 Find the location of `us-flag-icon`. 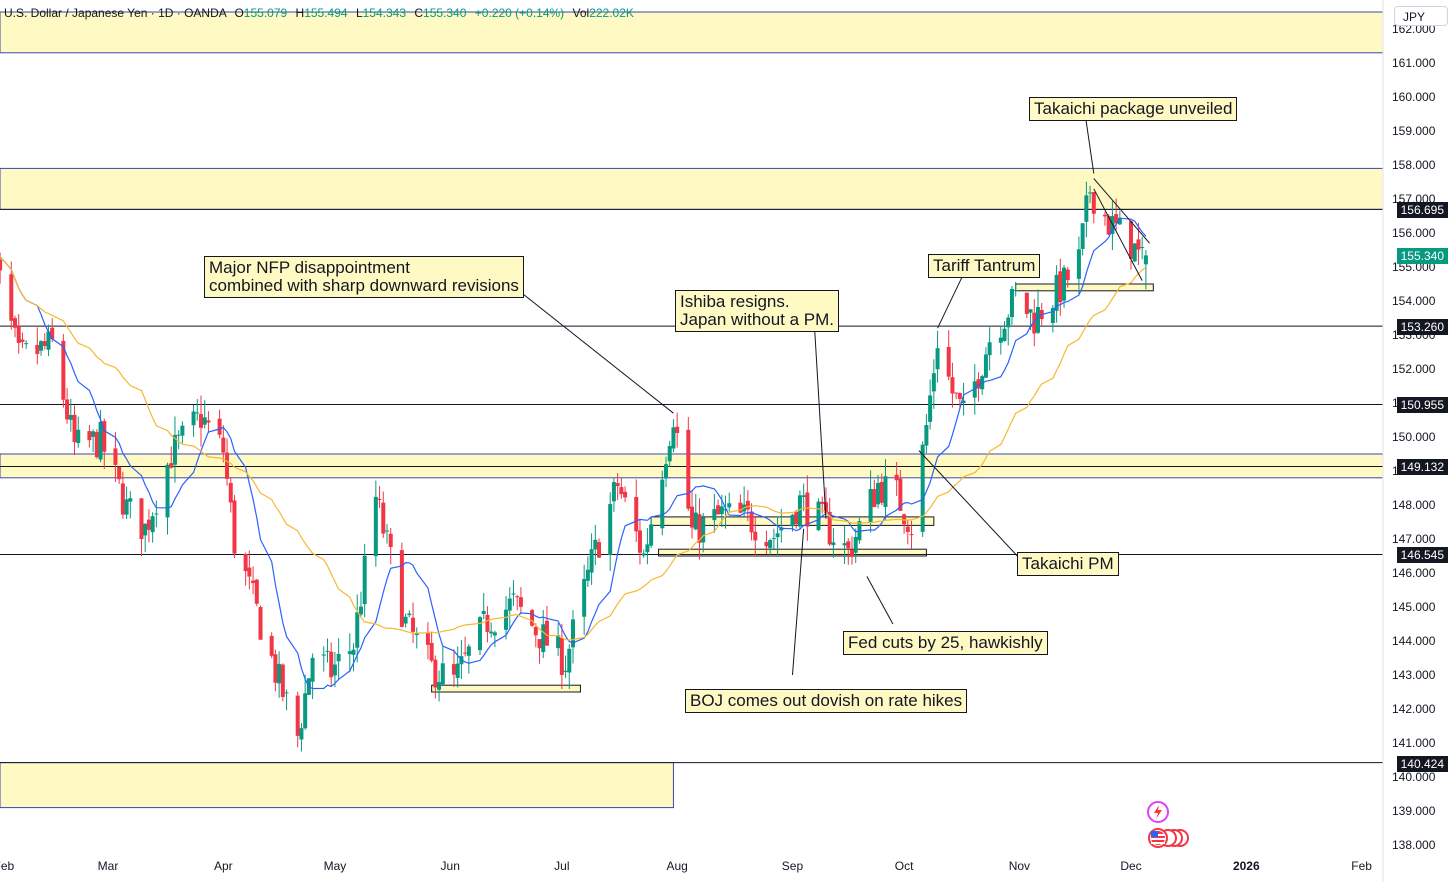

us-flag-icon is located at coordinates (1168, 838).